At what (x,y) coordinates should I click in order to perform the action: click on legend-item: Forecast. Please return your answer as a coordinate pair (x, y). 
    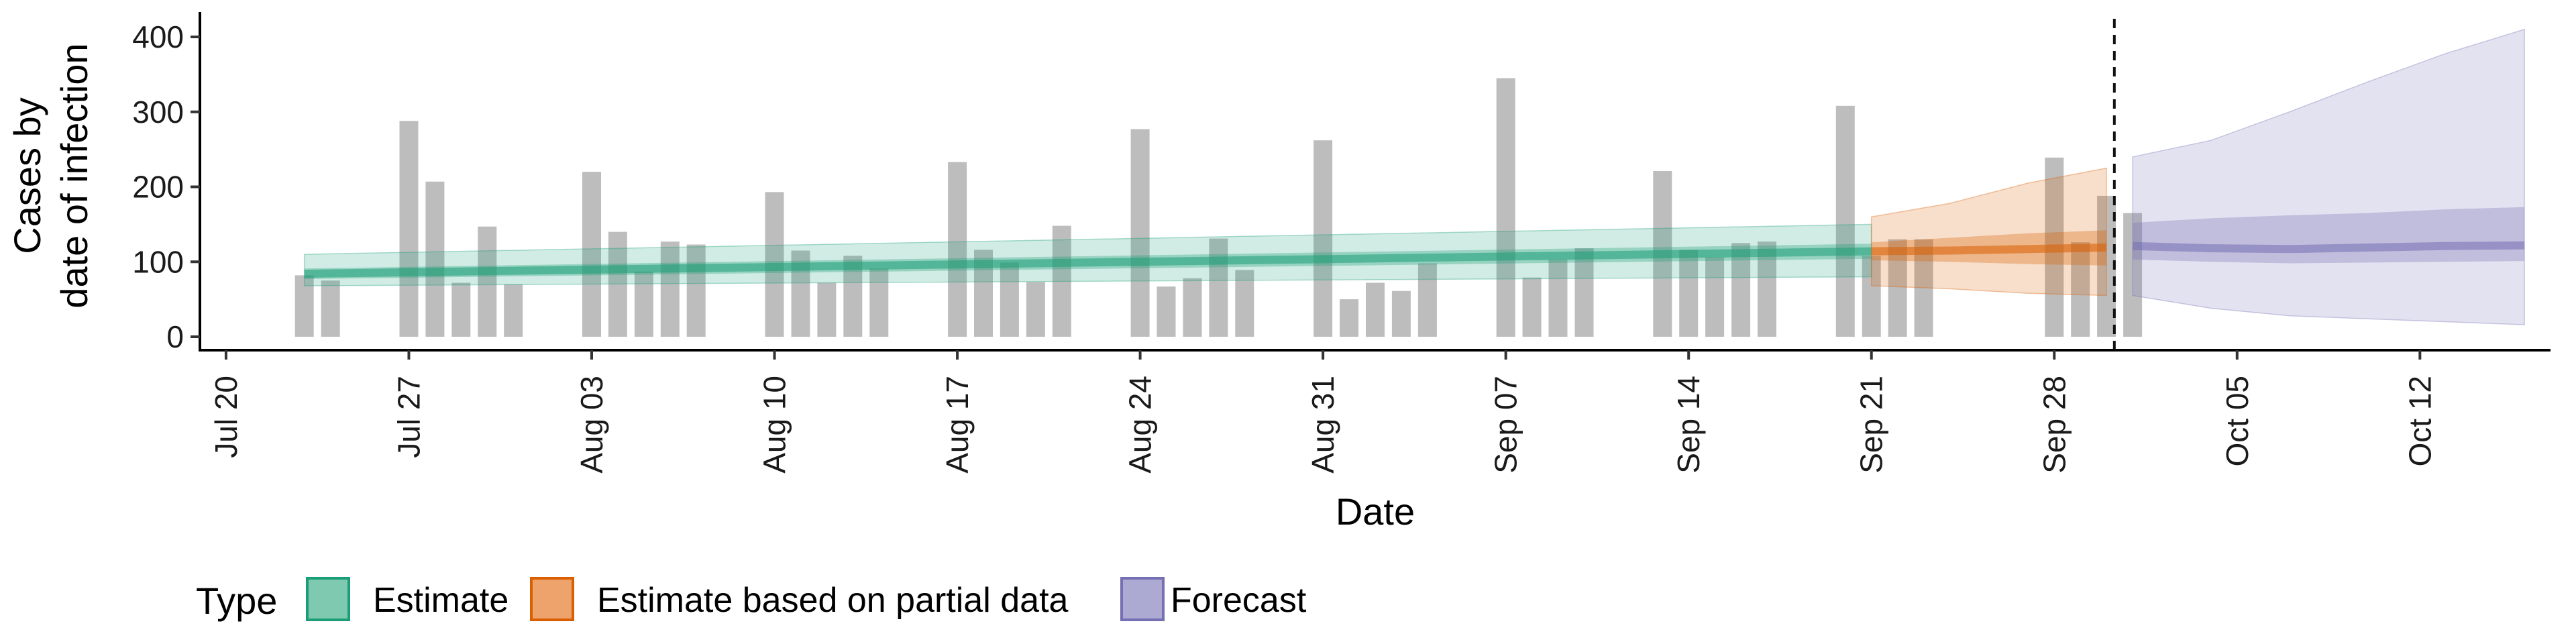
    Looking at the image, I should click on (1213, 599).